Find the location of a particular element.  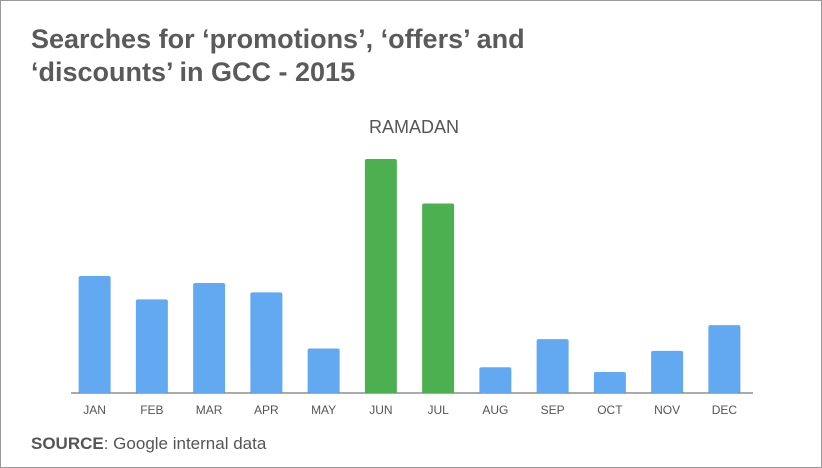

source-label: SOURCE is located at coordinates (67, 443).